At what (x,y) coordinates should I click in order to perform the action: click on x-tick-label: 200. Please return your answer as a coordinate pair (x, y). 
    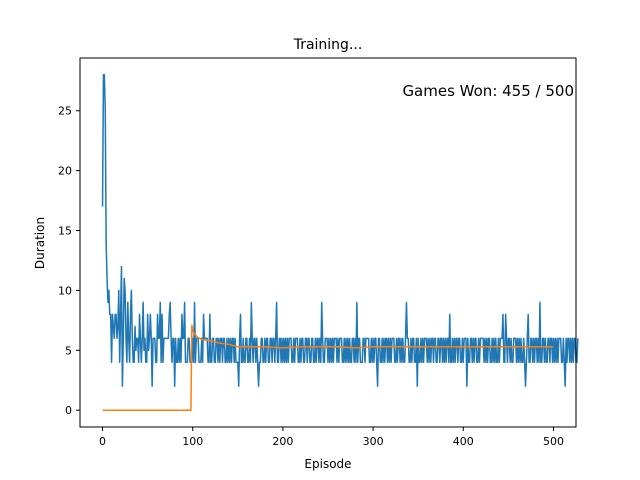
    Looking at the image, I should click on (282, 441).